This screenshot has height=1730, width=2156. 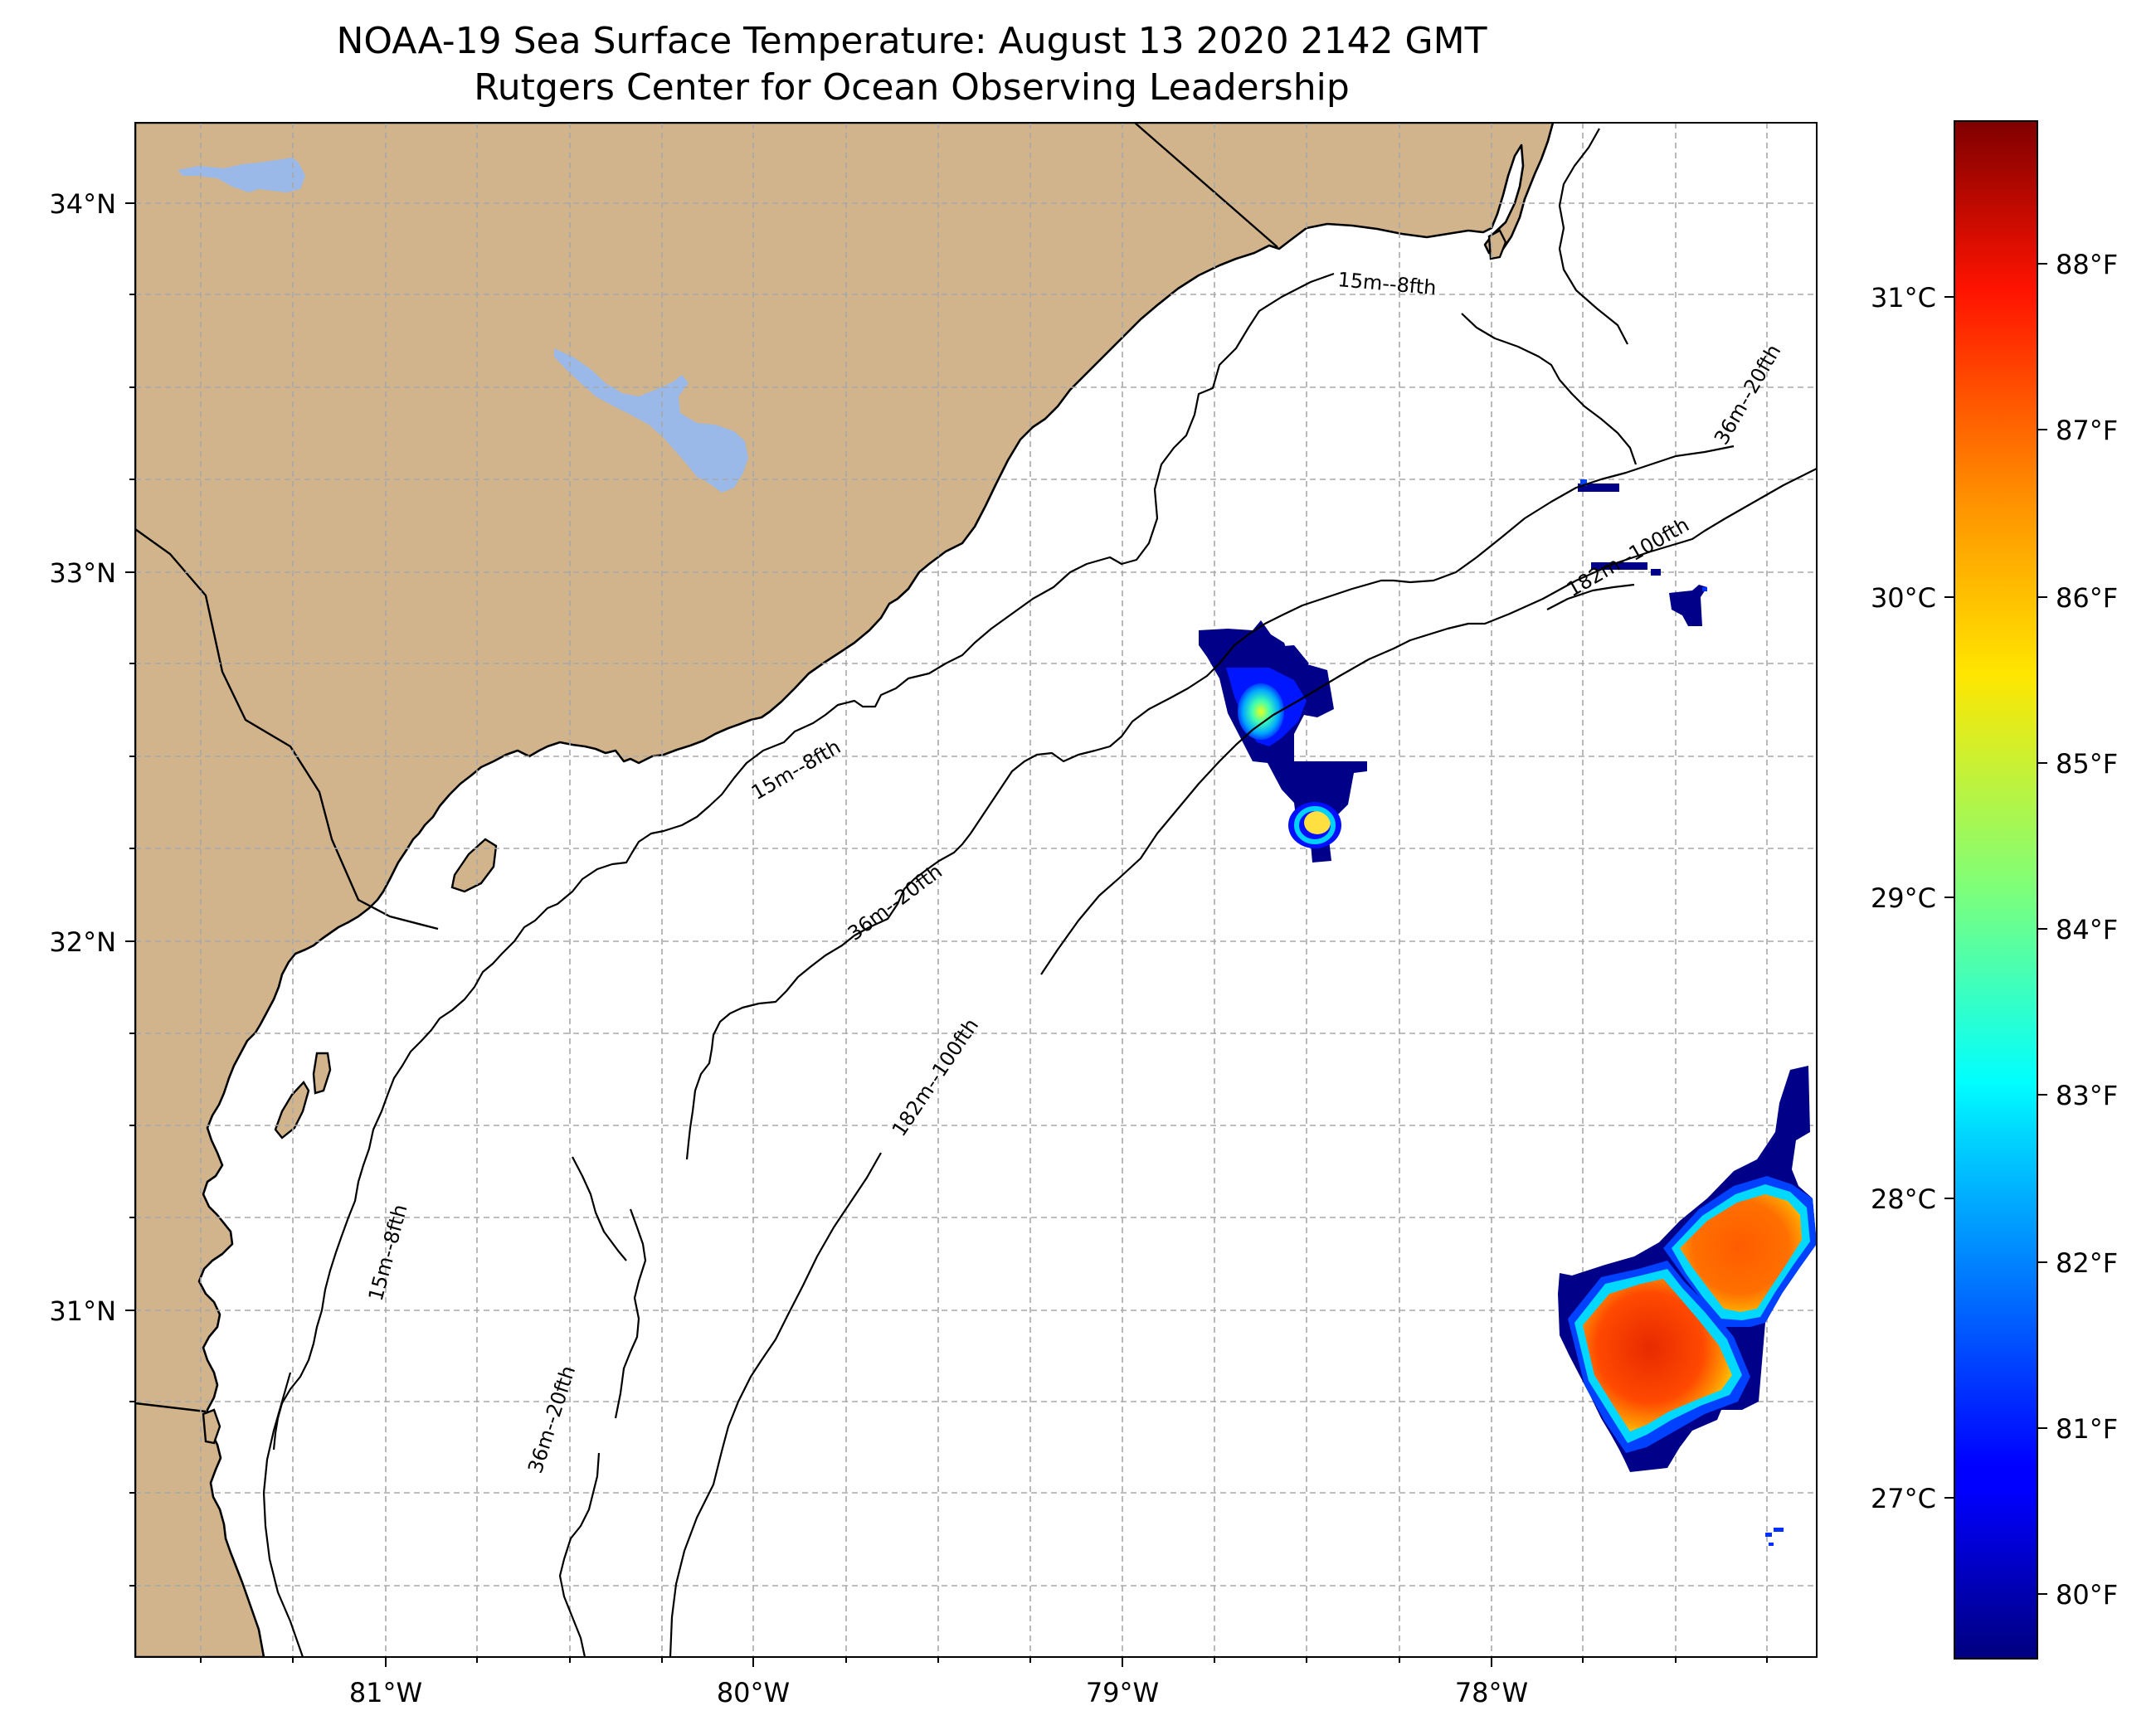 What do you see at coordinates (241, 175) in the screenshot?
I see `lake-marion` at bounding box center [241, 175].